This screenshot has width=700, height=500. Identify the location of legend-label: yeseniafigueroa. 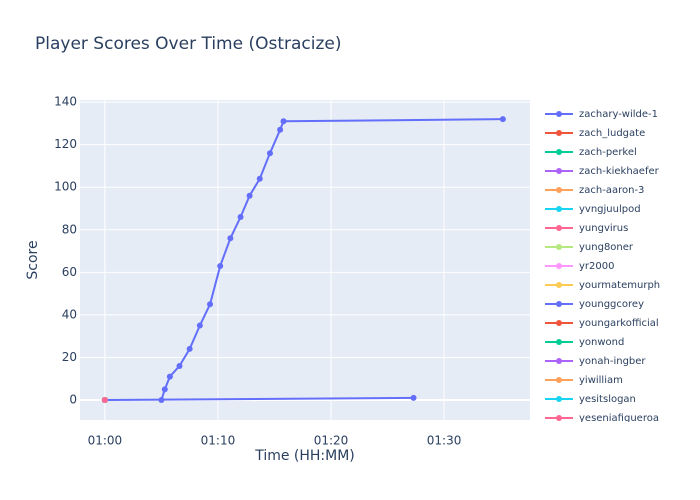
(619, 418).